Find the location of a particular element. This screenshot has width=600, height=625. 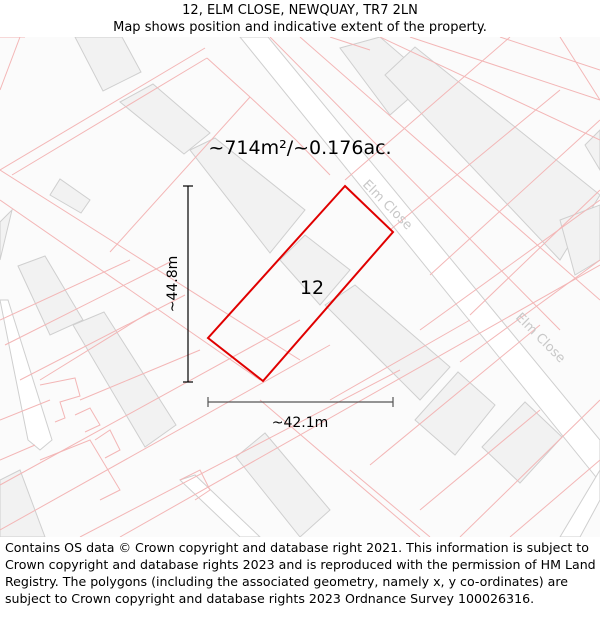

height-measure is located at coordinates (188, 284).